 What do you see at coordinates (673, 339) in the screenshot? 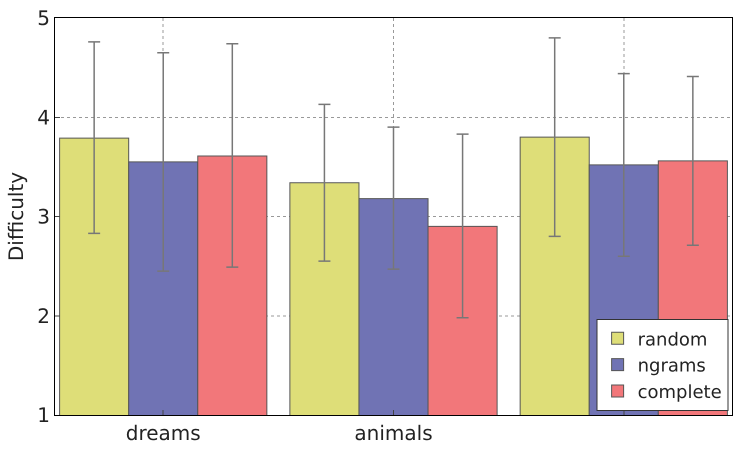
I see `legend-label: random` at bounding box center [673, 339].